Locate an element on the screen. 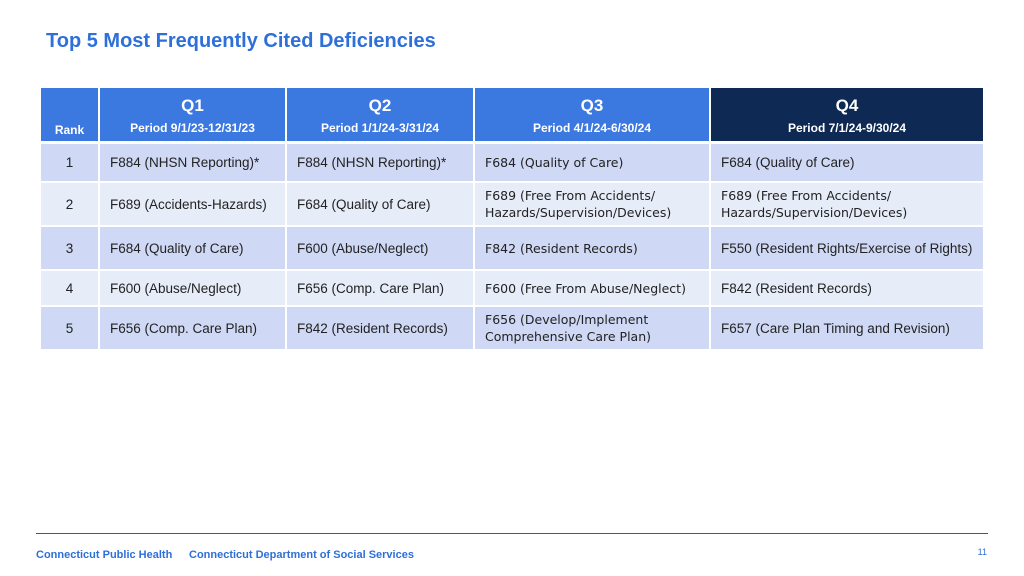 This screenshot has height=576, width=1024. header-q4: Q4 Period 7/1/24-9/30/24 is located at coordinates (847, 114).